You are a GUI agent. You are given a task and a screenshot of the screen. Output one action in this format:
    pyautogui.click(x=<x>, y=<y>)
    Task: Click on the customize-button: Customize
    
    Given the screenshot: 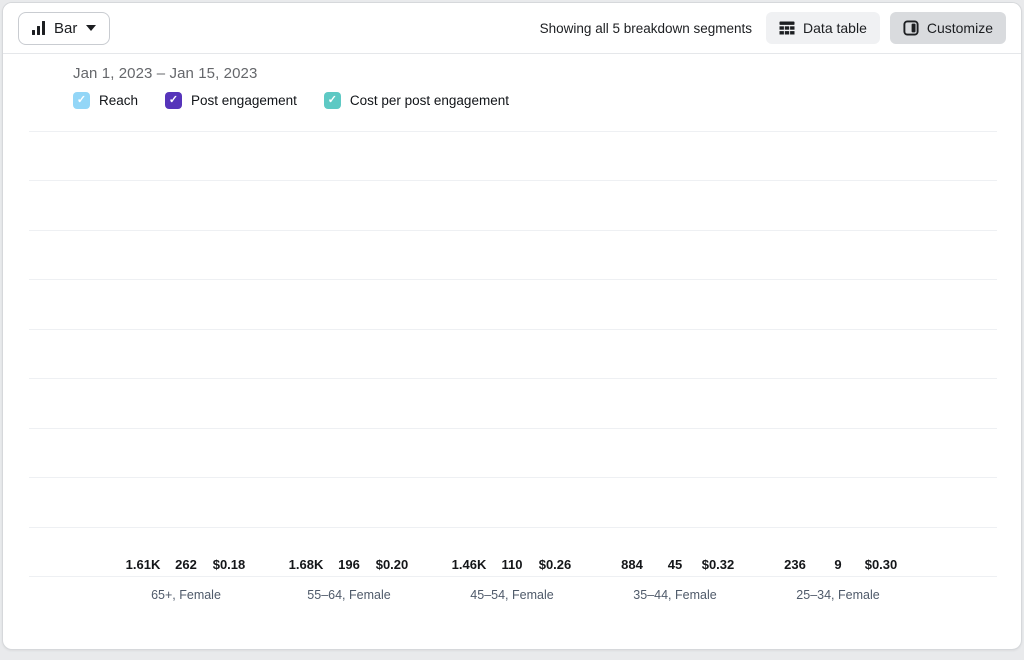 What is the action you would take?
    pyautogui.click(x=947, y=28)
    